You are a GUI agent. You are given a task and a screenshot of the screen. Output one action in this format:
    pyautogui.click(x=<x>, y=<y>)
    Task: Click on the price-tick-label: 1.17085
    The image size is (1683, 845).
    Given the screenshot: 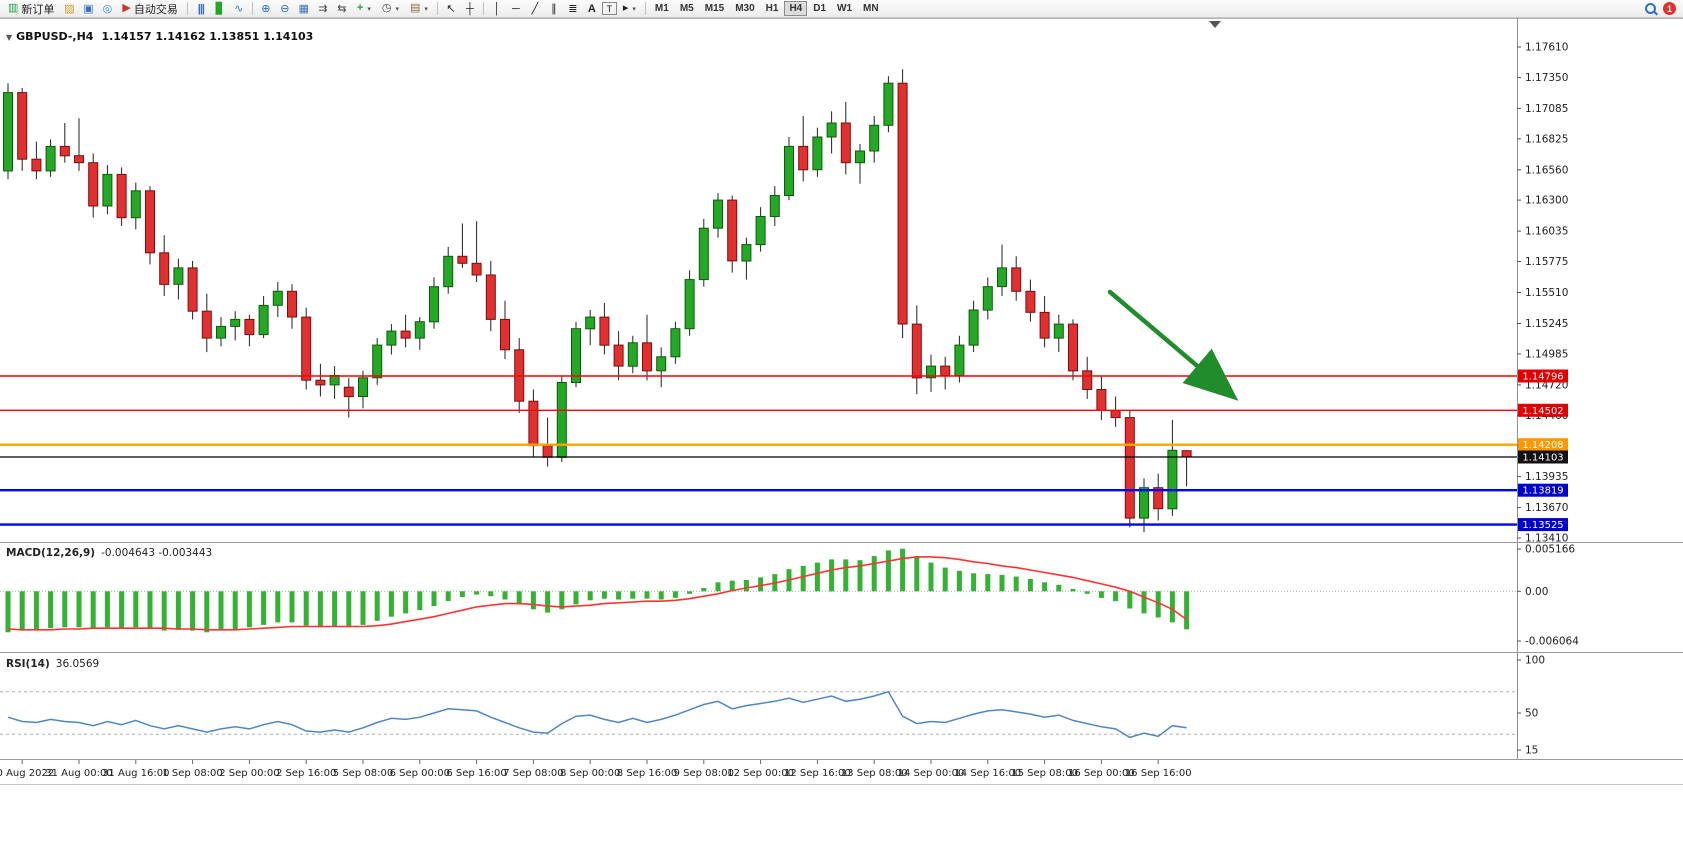 What is the action you would take?
    pyautogui.click(x=1546, y=109)
    